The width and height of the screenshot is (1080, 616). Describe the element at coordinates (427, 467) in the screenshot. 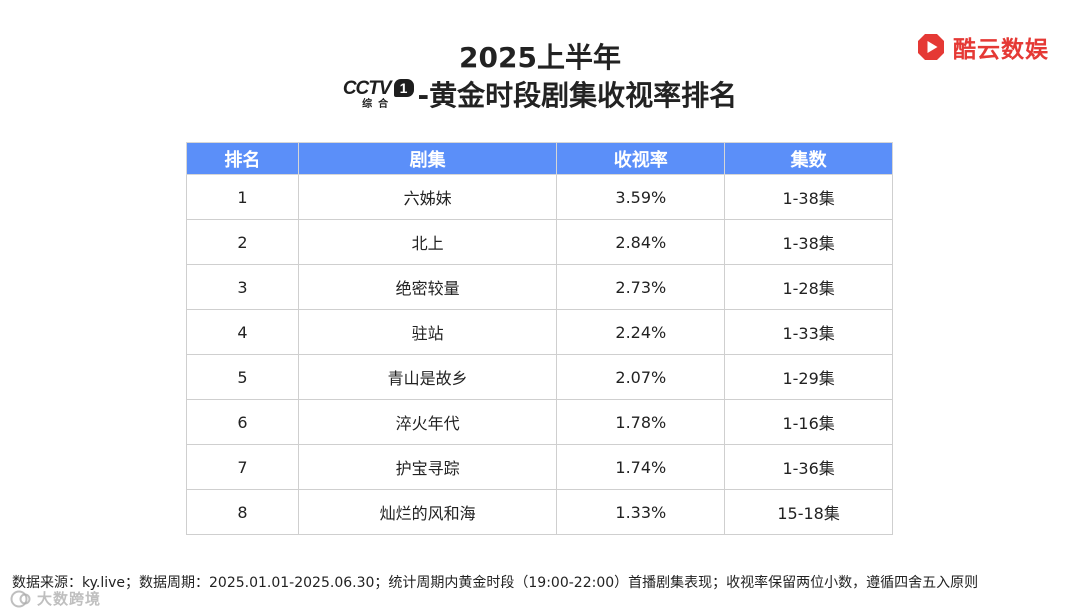

I see `cell-title: 护宝寻踪` at that location.